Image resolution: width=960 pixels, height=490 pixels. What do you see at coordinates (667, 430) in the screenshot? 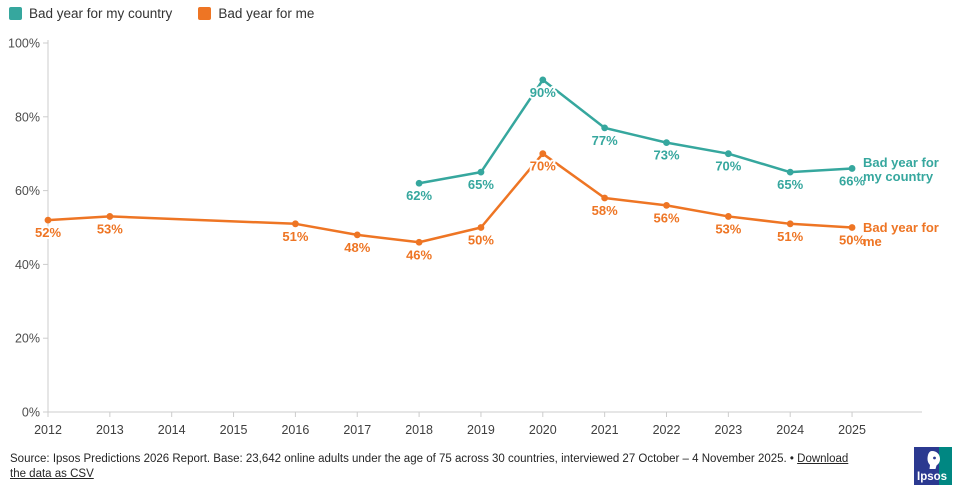
I see `x-tick-label: 2022` at bounding box center [667, 430].